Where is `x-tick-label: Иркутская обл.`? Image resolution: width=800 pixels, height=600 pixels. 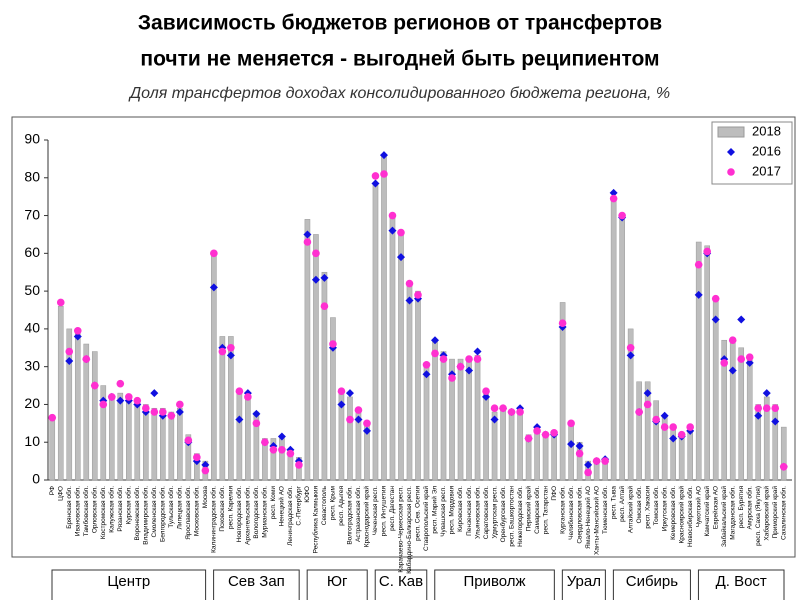 x-tick-label: Иркутская обл. is located at coordinates (664, 508).